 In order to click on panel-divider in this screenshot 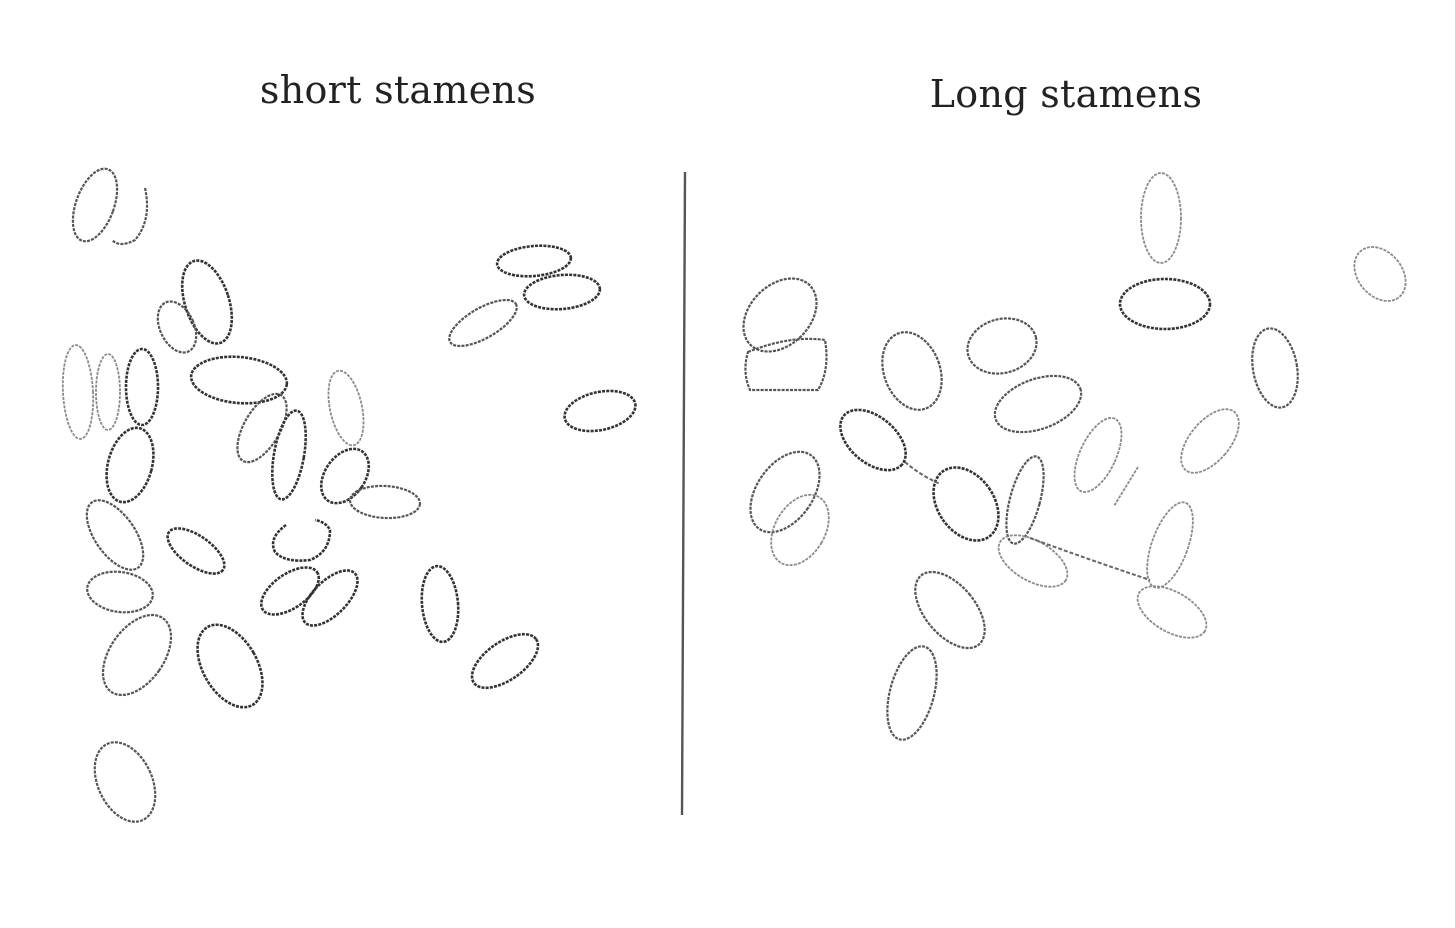, I will do `click(683, 493)`.